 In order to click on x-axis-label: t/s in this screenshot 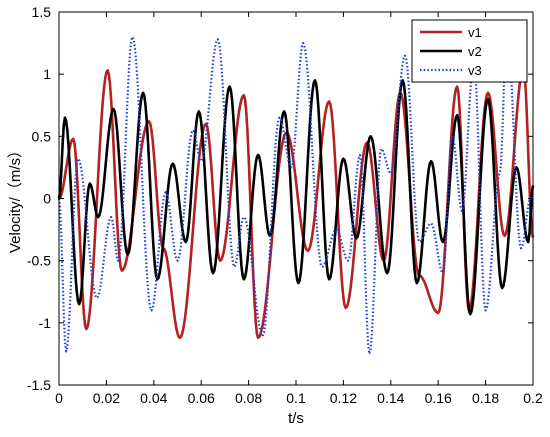, I will do `click(296, 418)`.